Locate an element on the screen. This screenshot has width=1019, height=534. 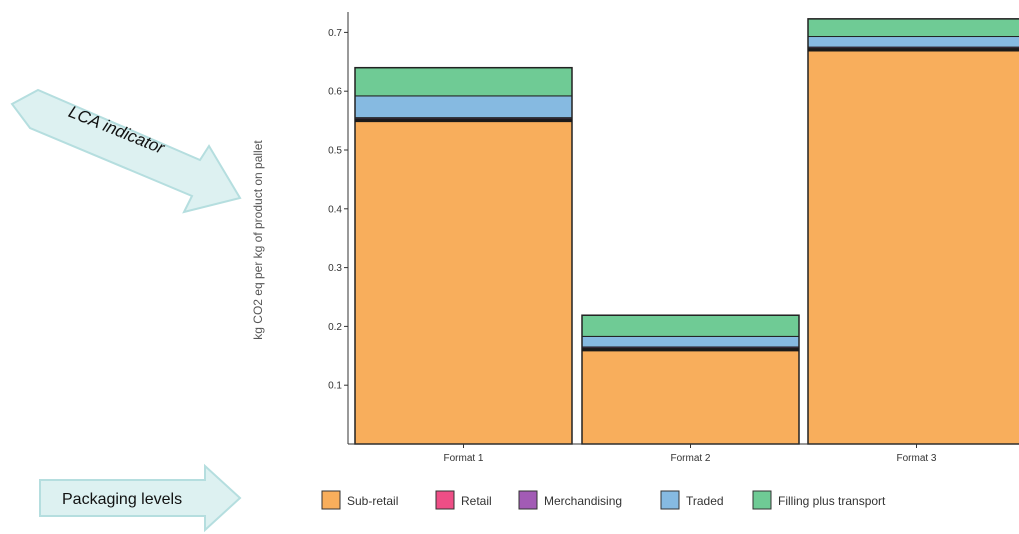
packaging-levels-arrow: Packaging levels is located at coordinates (140, 498).